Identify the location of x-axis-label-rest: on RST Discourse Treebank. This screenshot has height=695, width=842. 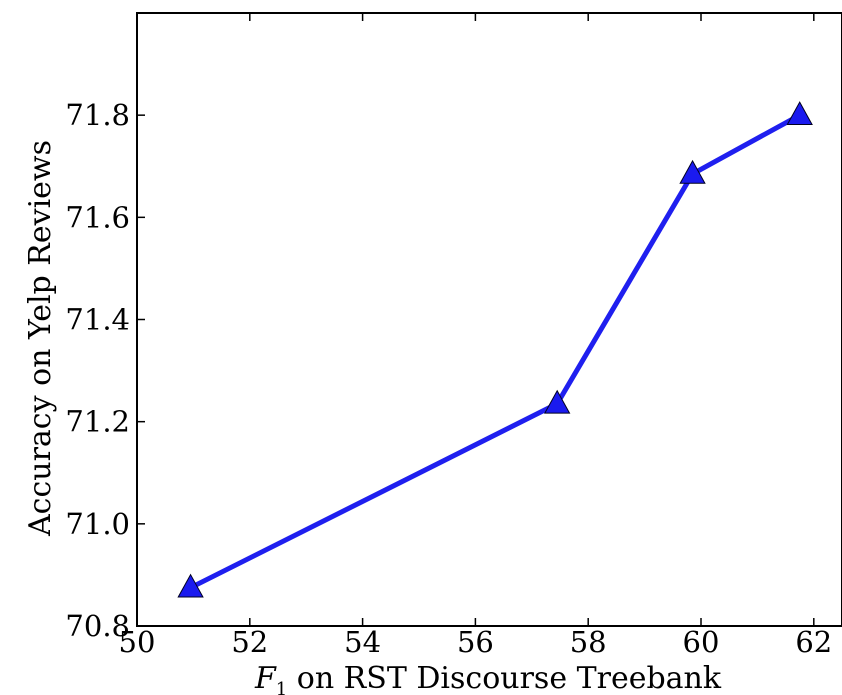
(504, 678).